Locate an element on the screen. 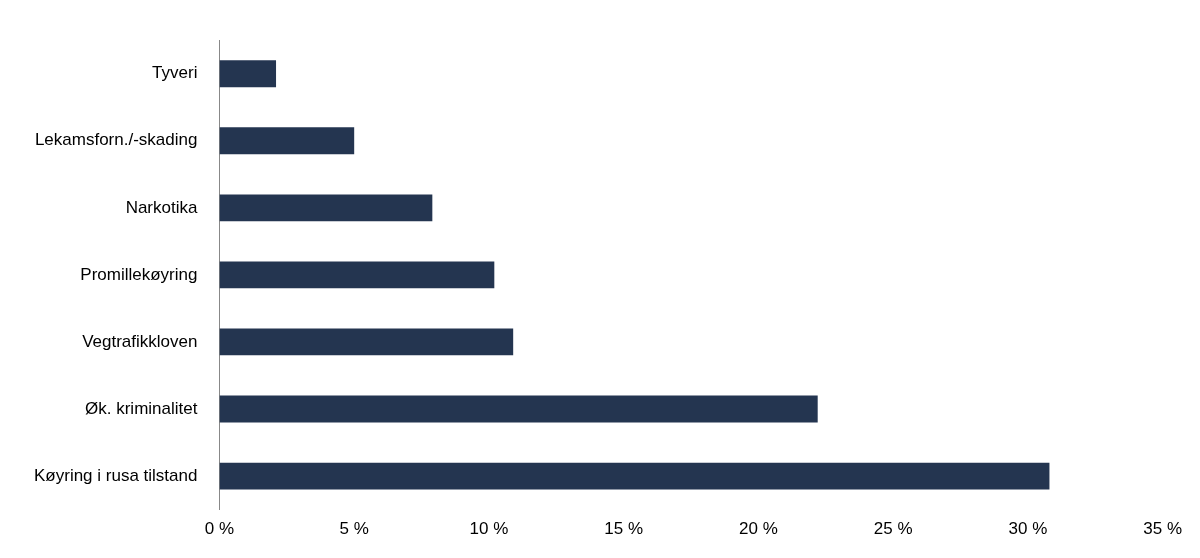 The width and height of the screenshot is (1200, 558). y-tick-label: Lekamsforn./-skading is located at coordinates (116, 140).